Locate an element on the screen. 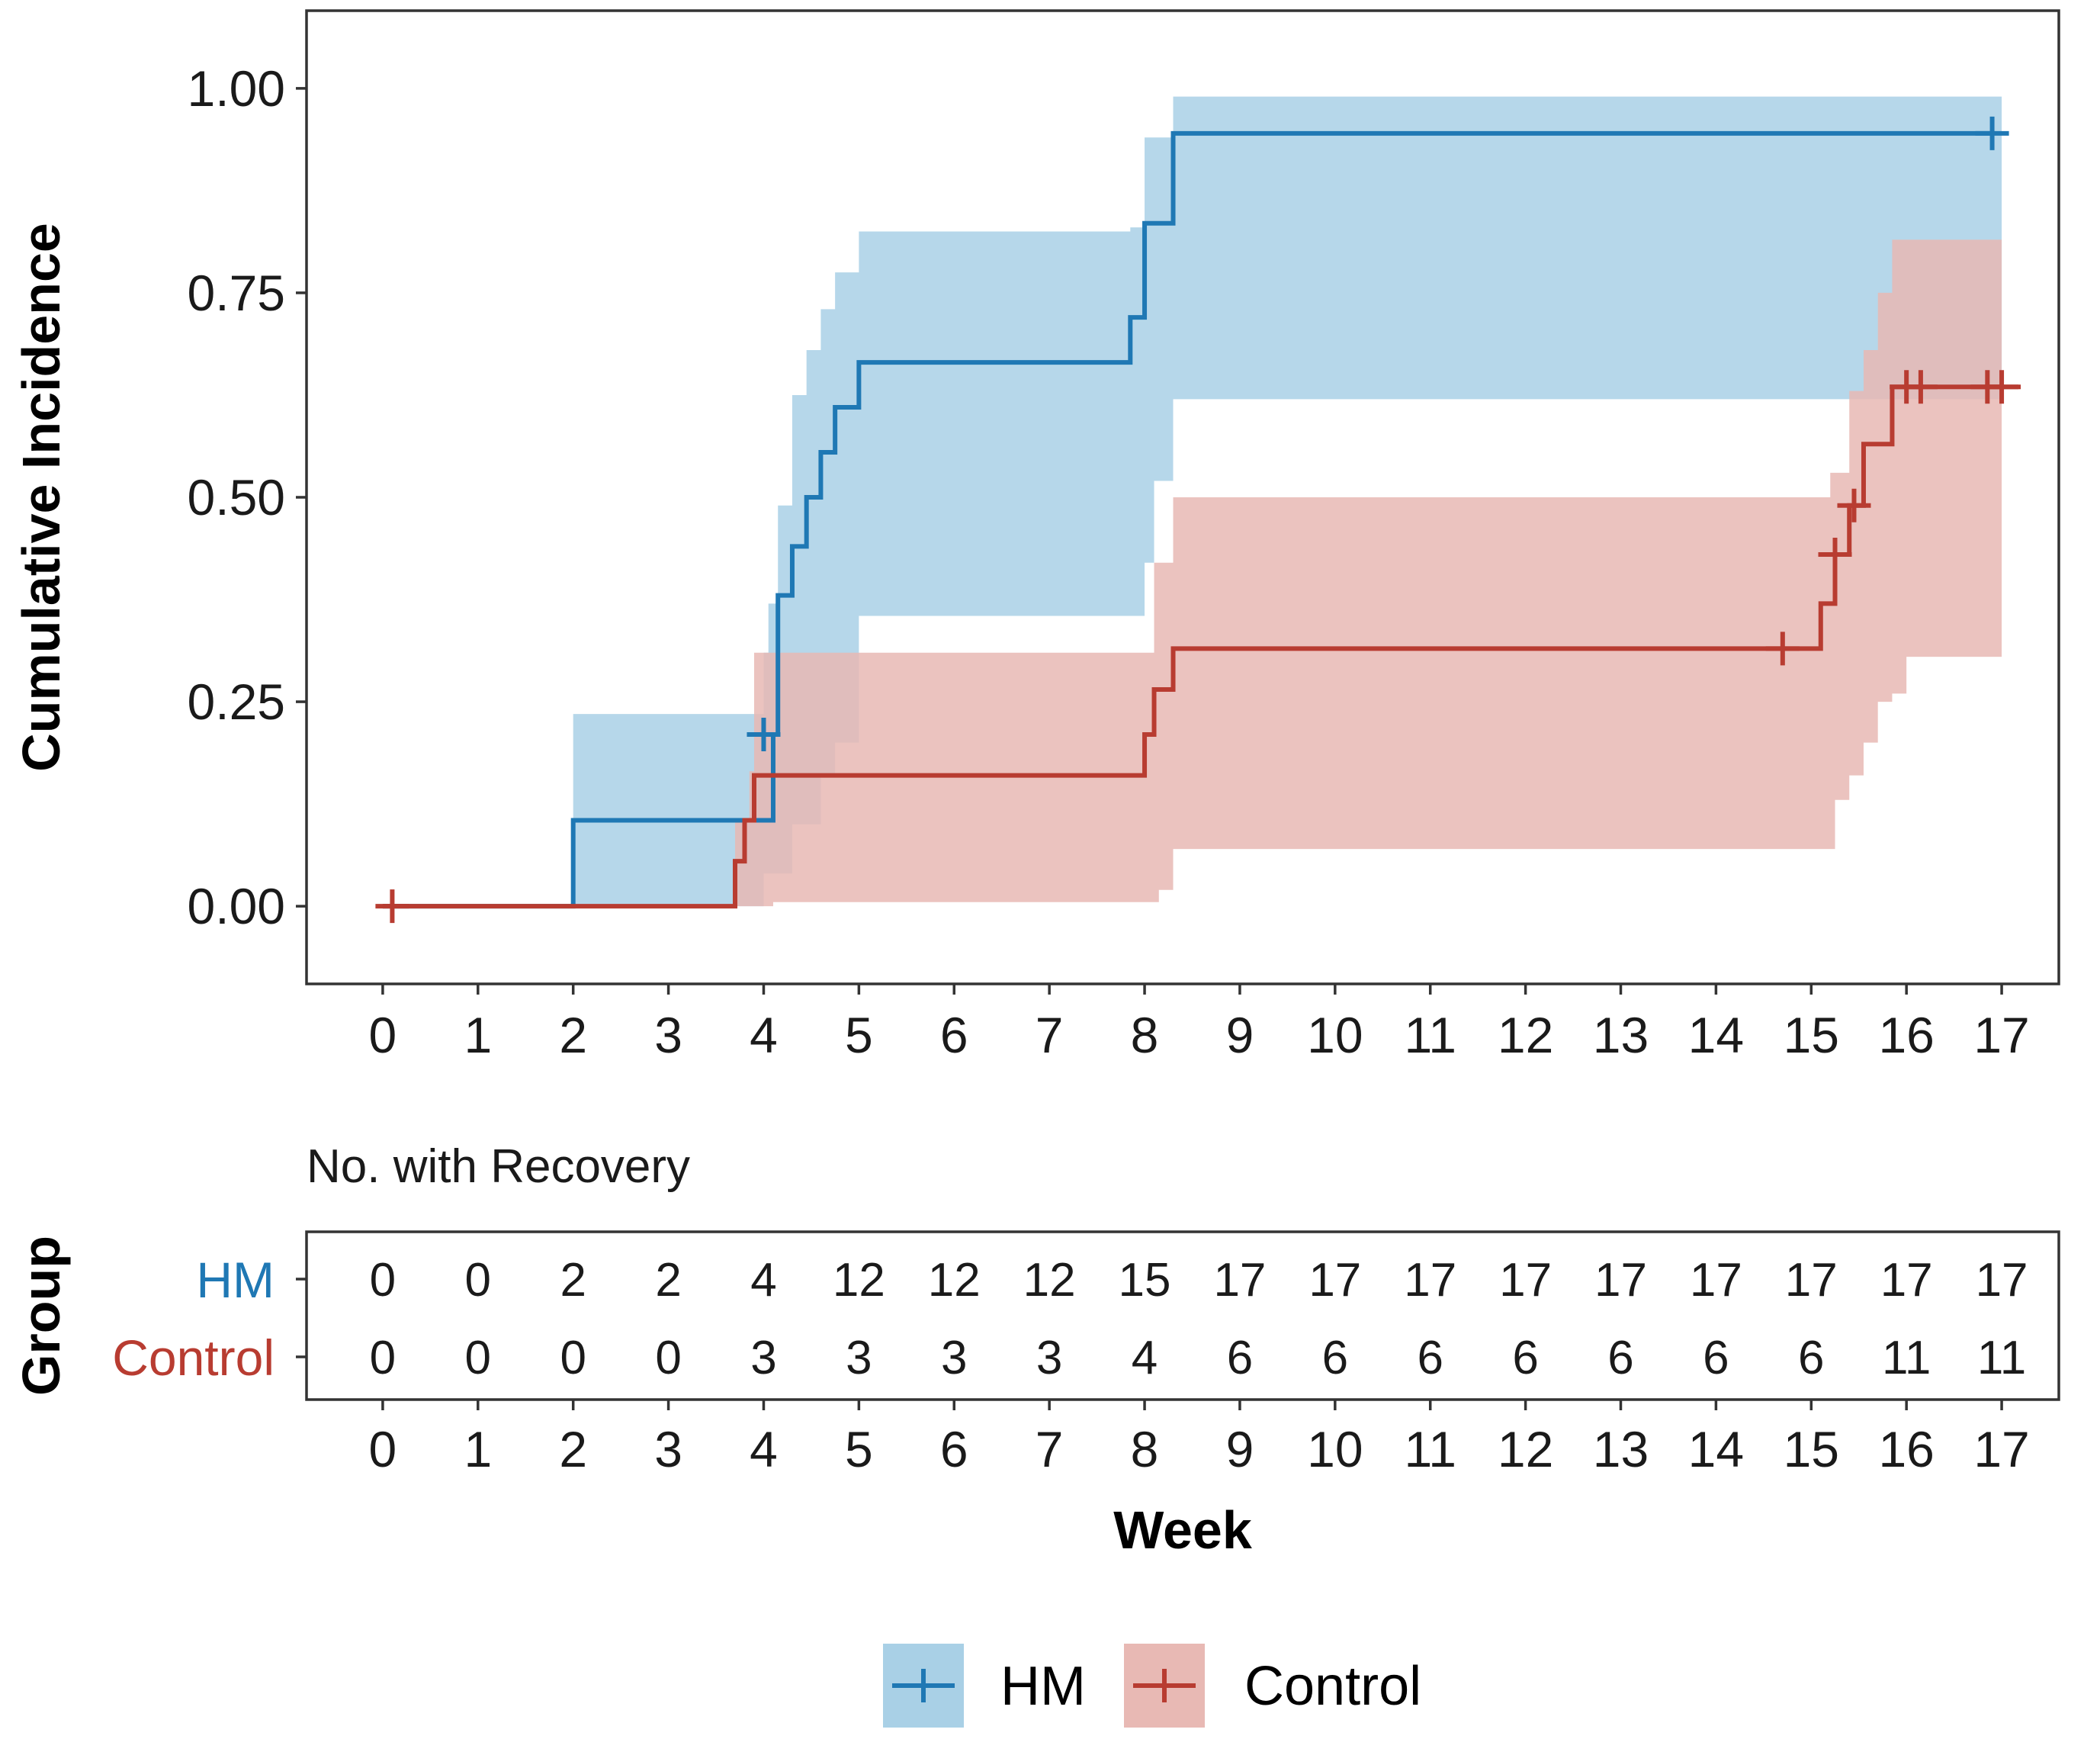 Image resolution: width=2100 pixels, height=1739 pixels. table-x-tick-label: 12 is located at coordinates (1525, 1449).